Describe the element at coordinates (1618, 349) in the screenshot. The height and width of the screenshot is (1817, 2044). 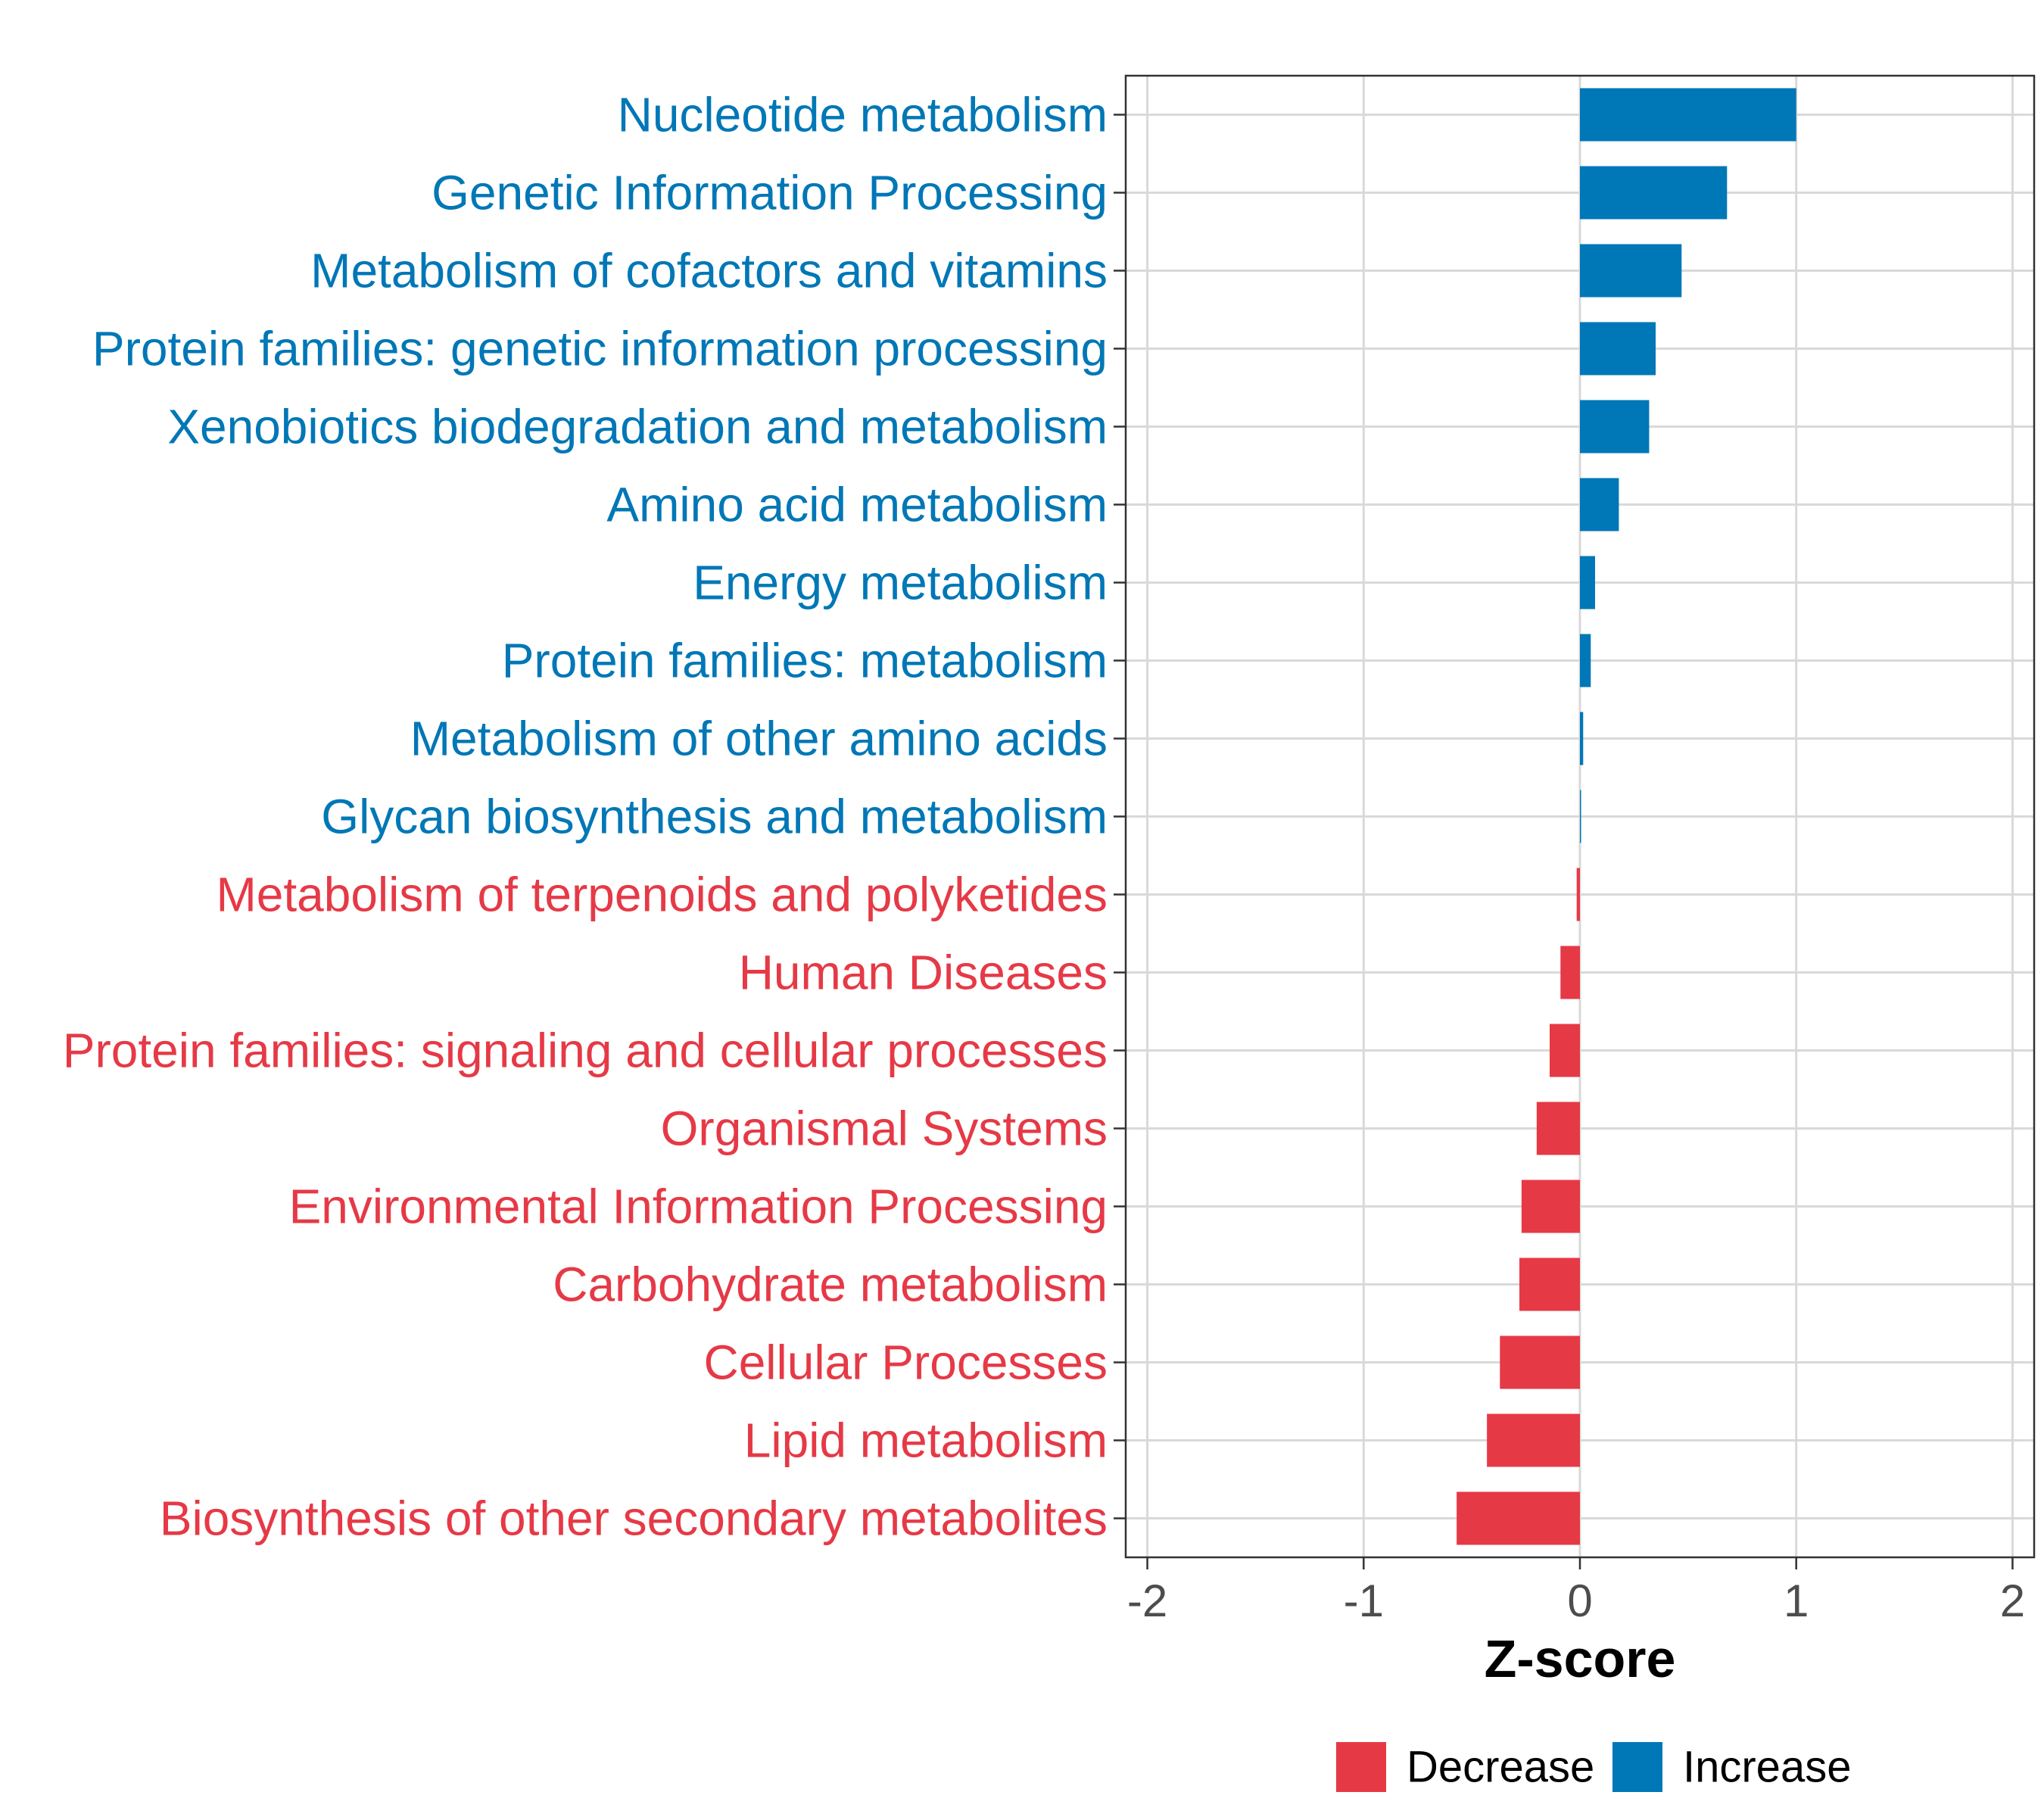
I see `bar-protein-families-genetic-information-processing` at that location.